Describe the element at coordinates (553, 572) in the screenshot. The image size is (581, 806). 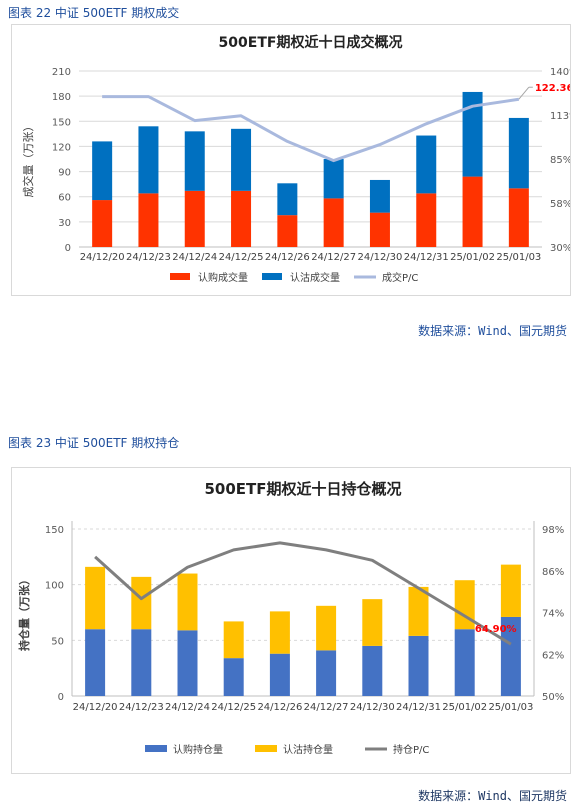
I see `y2-tick-label: 86%` at that location.